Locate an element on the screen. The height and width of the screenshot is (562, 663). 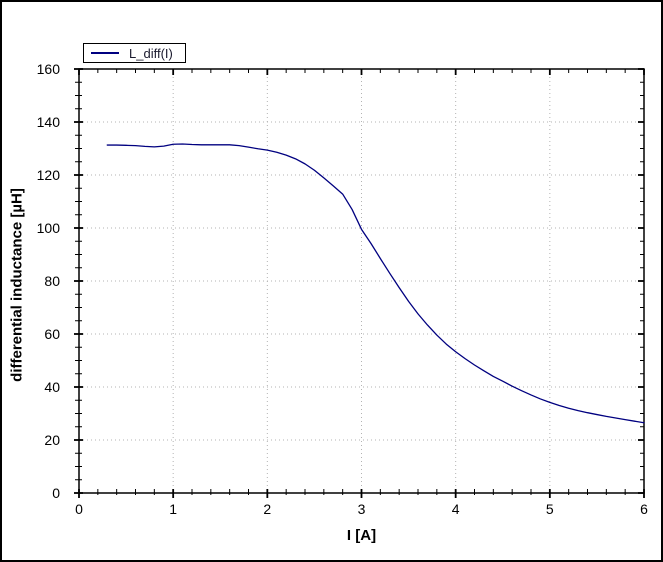
y-tick-label: 100 is located at coordinates (49, 228).